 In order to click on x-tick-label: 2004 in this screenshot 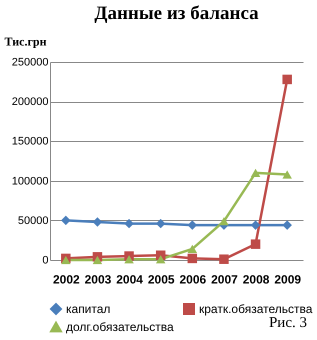, I will do `click(130, 279)`.